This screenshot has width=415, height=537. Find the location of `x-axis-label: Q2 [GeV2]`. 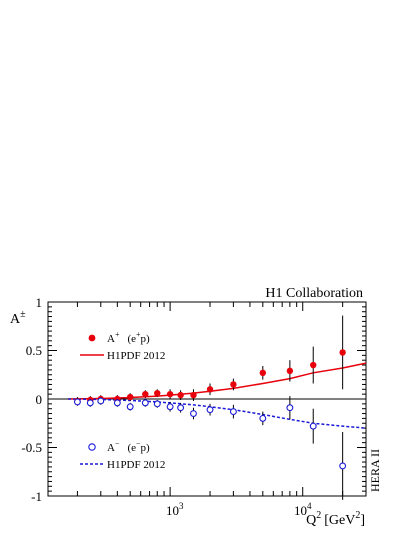

x-axis-label: Q2 [GeV2] is located at coordinates (335, 519).